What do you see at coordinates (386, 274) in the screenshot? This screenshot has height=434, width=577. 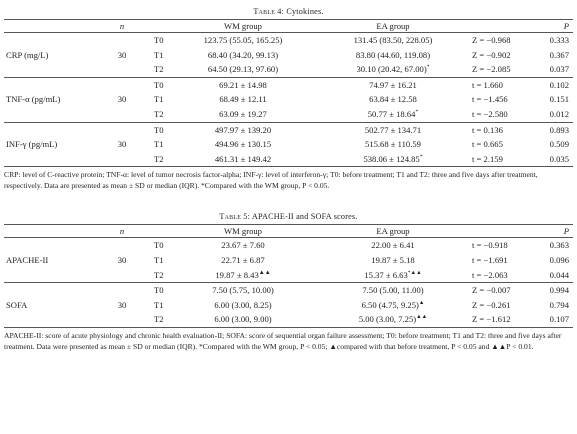 I see `ea-value-text: 15.37 ± 6.63` at bounding box center [386, 274].